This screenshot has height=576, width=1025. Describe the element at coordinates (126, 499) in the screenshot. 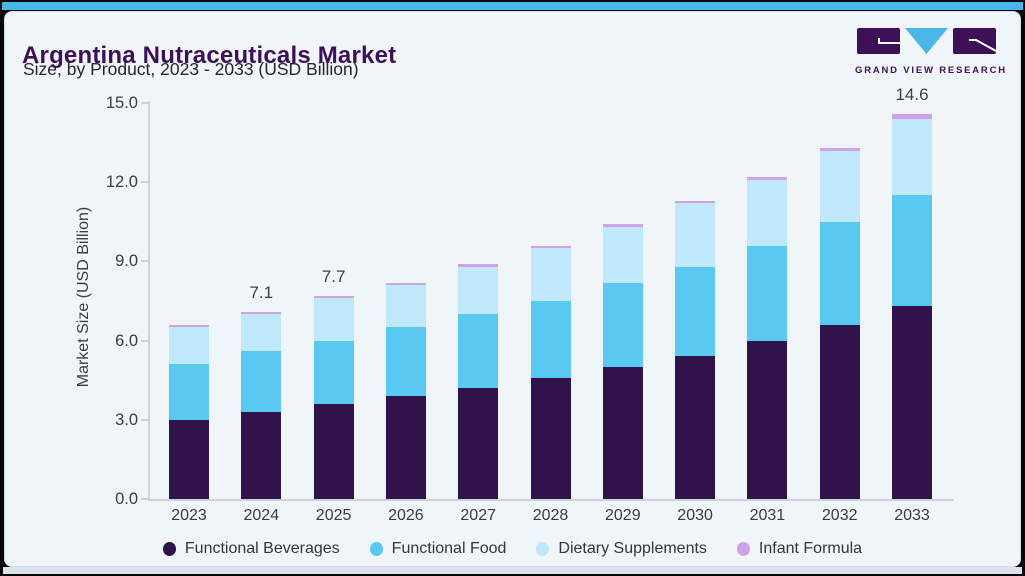

I see `y-axis-tick-label: 0.0` at that location.